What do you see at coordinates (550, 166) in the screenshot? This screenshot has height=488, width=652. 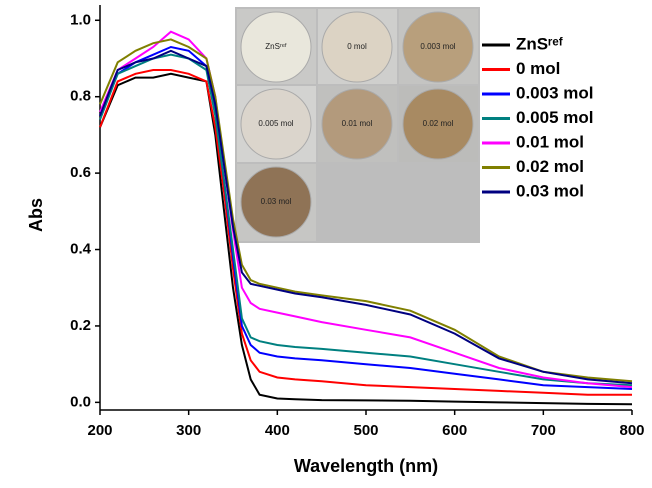 I see `legend-label: 0.02 mol` at bounding box center [550, 166].